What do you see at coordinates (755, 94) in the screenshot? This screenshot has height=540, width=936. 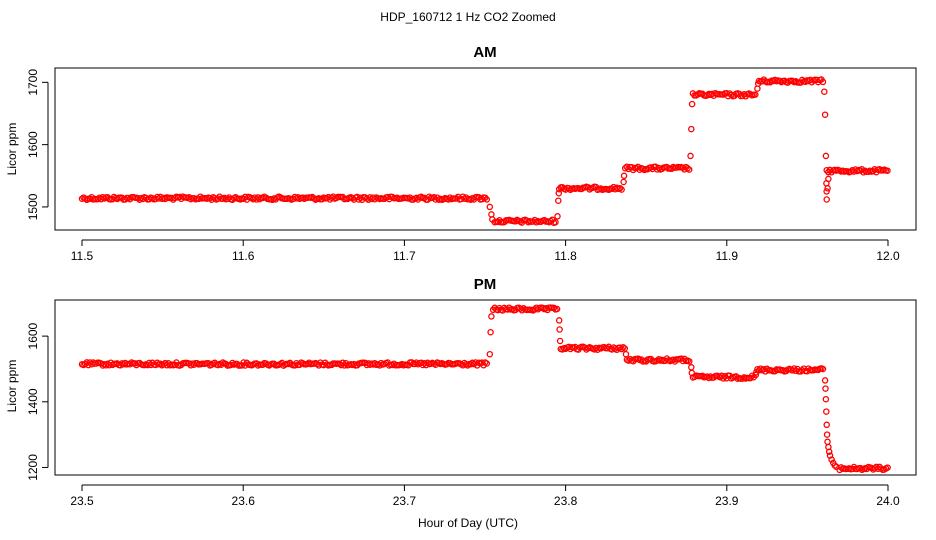 I see `am-segment-4-point` at bounding box center [755, 94].